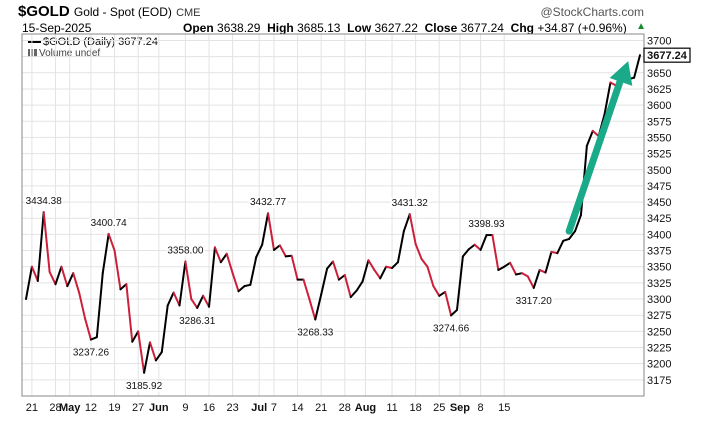 The width and height of the screenshot is (706, 421). Describe the element at coordinates (659, 268) in the screenshot. I see `y-tick-label: 3350` at that location.